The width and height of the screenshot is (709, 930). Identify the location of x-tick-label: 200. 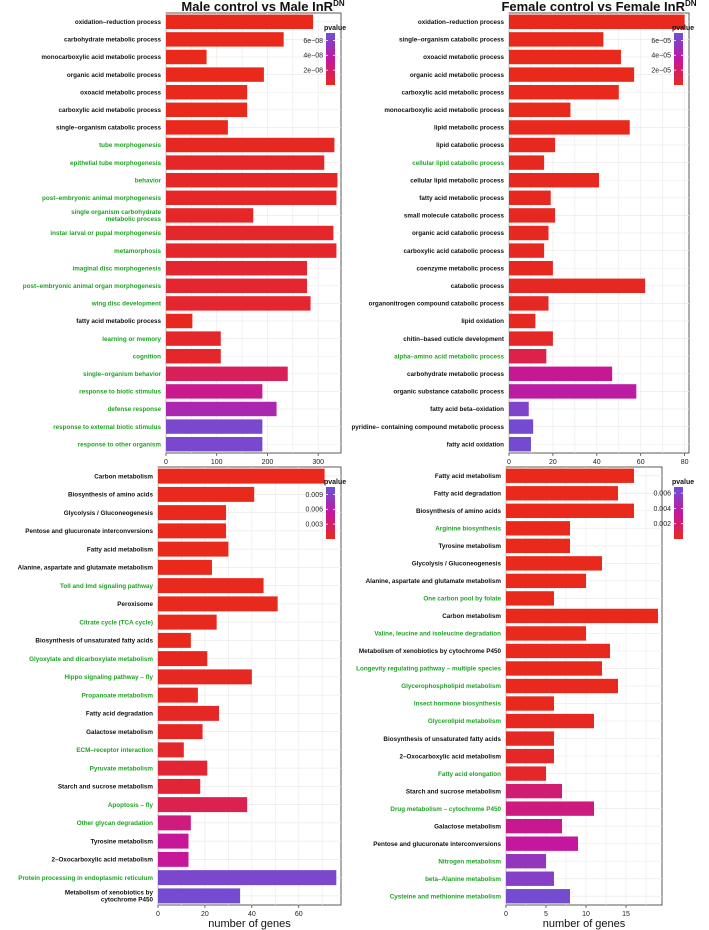
(268, 462).